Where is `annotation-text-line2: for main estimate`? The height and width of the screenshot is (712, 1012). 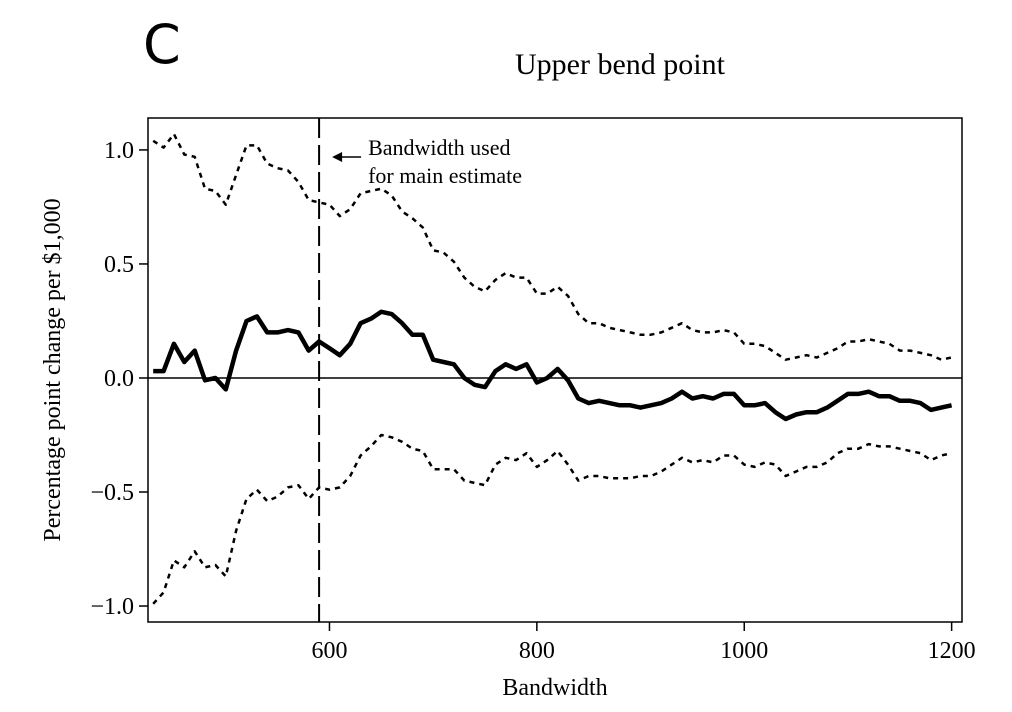
annotation-text-line2: for main estimate is located at coordinates (445, 175).